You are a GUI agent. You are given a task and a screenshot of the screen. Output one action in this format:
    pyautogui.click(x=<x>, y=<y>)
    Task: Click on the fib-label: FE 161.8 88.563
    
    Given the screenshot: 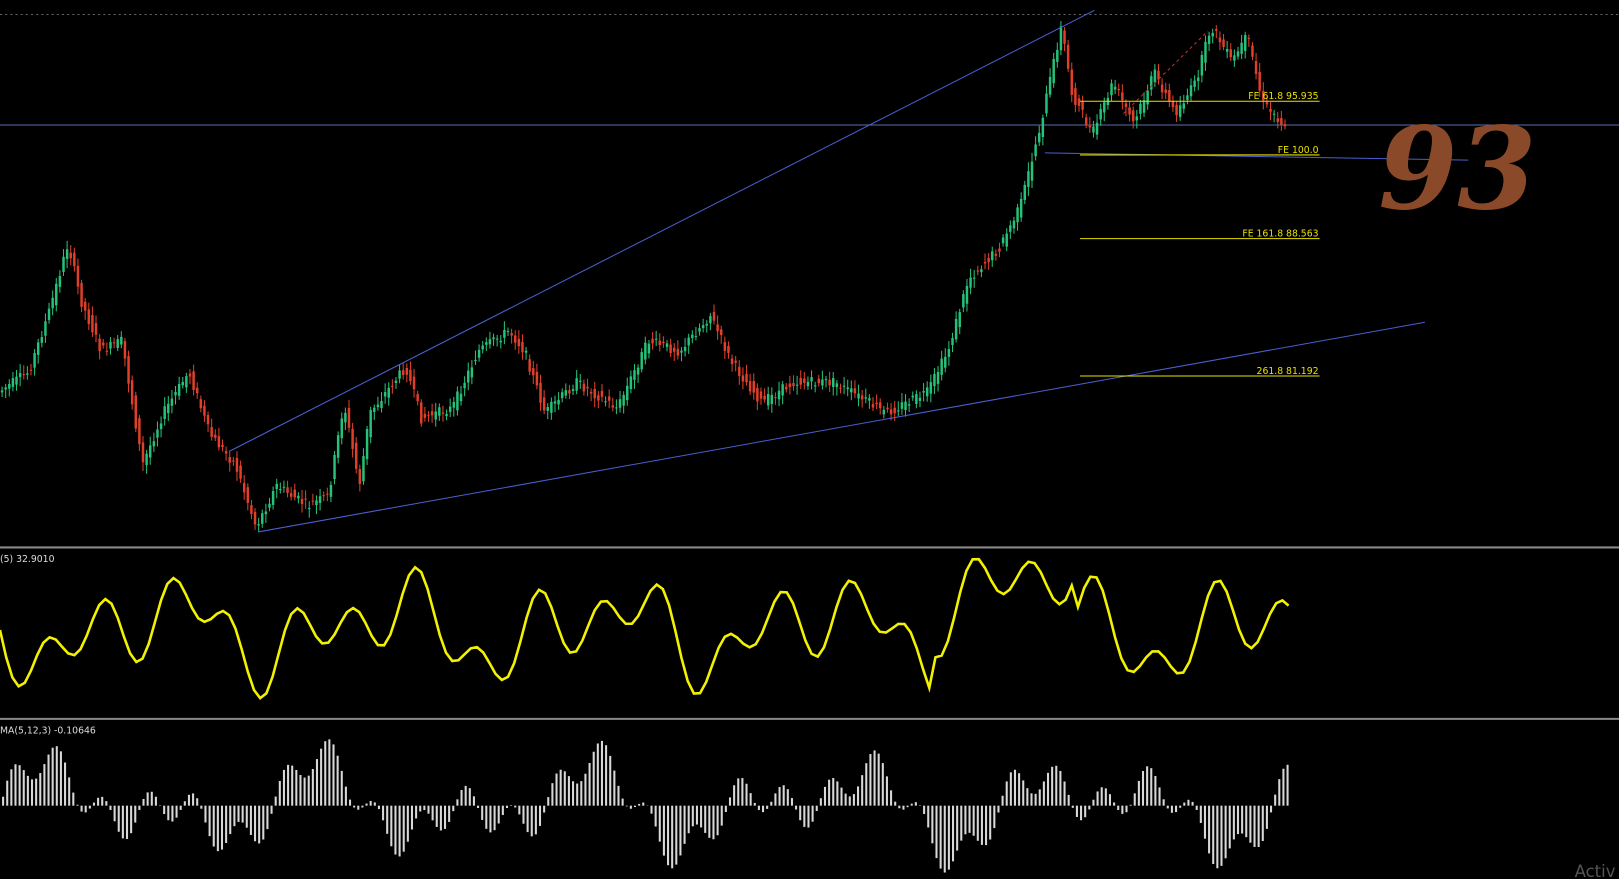 What is the action you would take?
    pyautogui.click(x=1280, y=234)
    